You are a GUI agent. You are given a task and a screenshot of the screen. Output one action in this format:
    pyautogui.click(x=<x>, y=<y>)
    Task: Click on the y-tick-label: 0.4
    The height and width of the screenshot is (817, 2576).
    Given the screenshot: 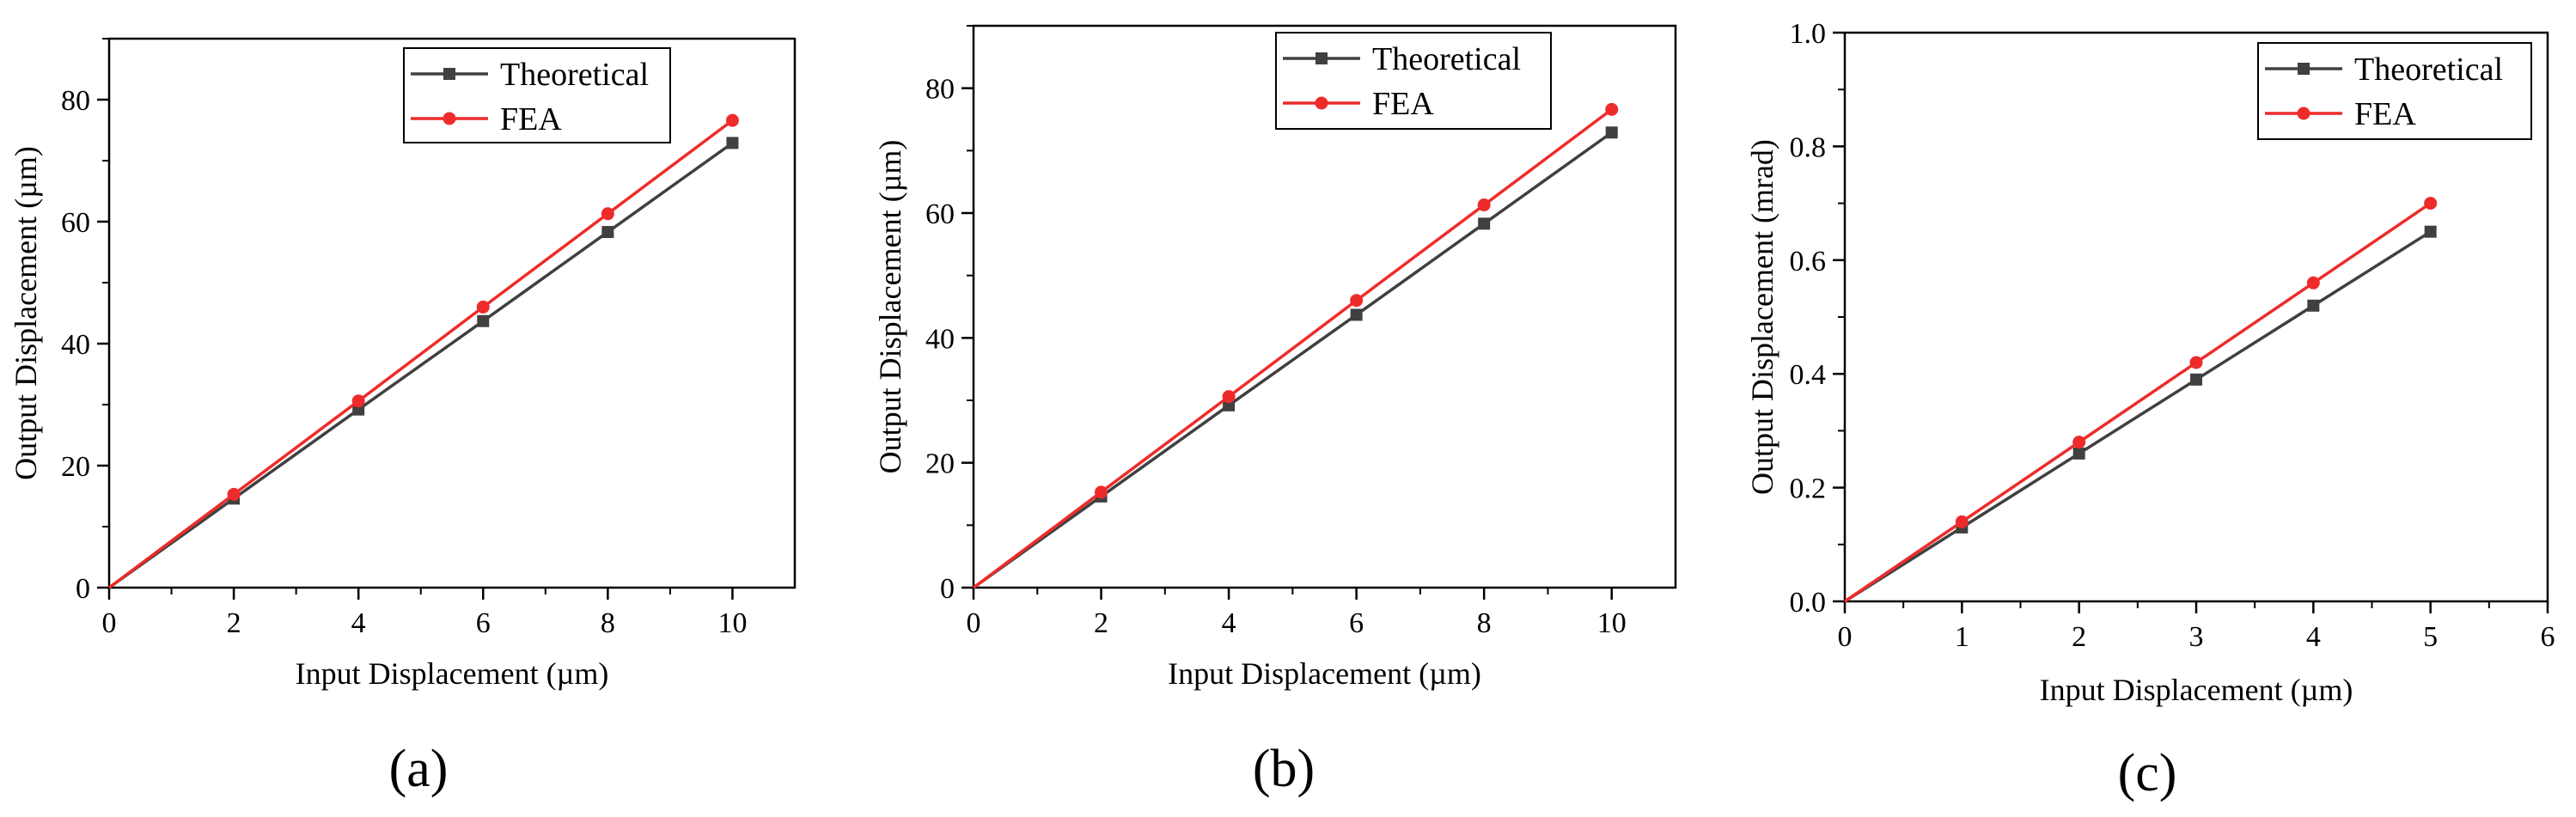 What is the action you would take?
    pyautogui.click(x=1808, y=375)
    